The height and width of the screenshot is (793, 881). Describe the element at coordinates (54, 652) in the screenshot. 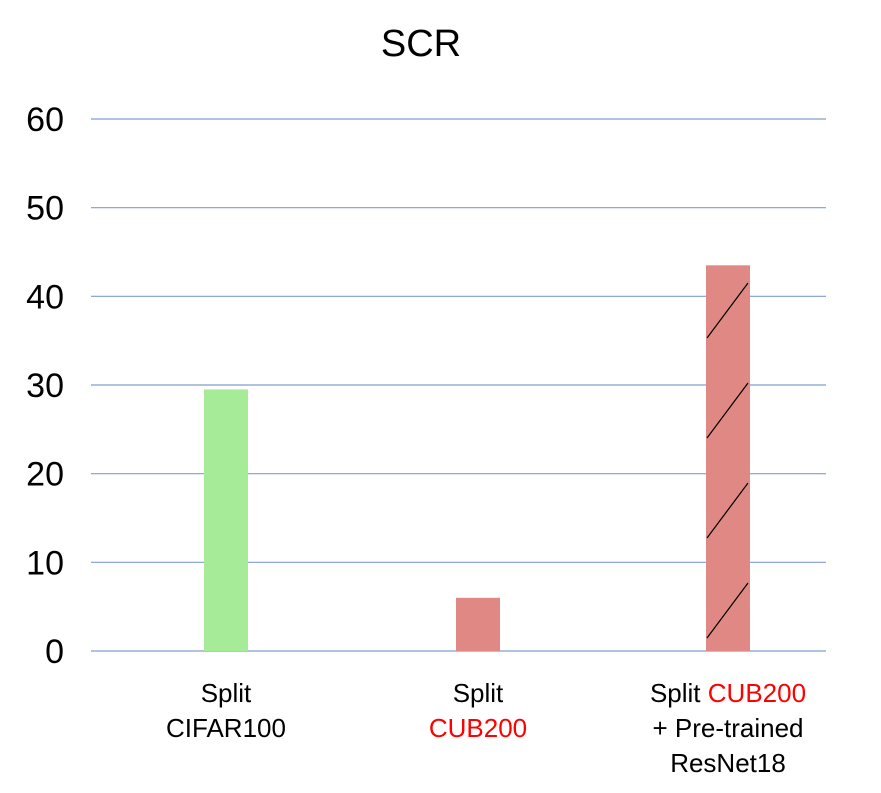

I see `y-tick-label-0: 0` at that location.